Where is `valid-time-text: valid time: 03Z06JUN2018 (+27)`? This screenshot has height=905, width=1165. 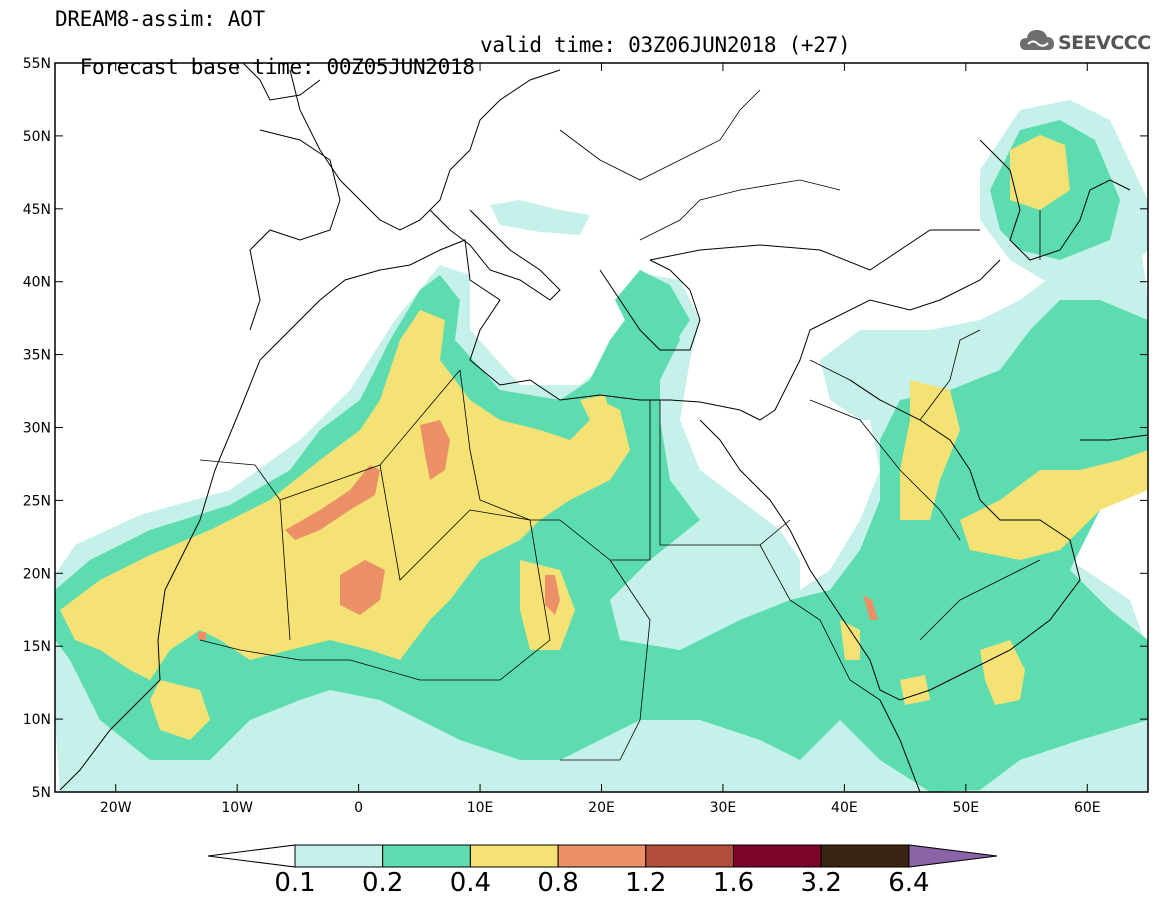 valid-time-text: valid time: 03Z06JUN2018 (+27) is located at coordinates (665, 45).